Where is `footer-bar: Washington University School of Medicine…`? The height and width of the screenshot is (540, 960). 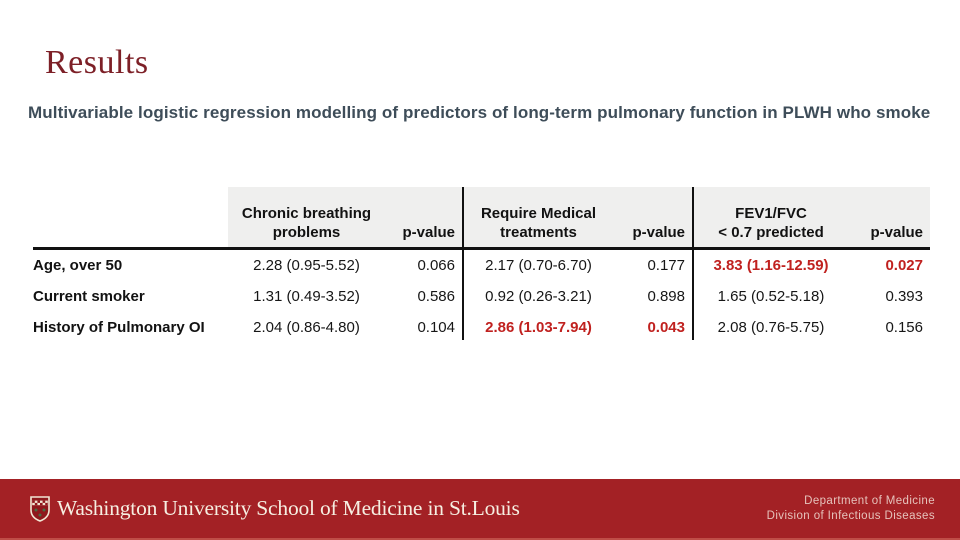
footer-bar: Washington University School of Medicine… is located at coordinates (480, 509).